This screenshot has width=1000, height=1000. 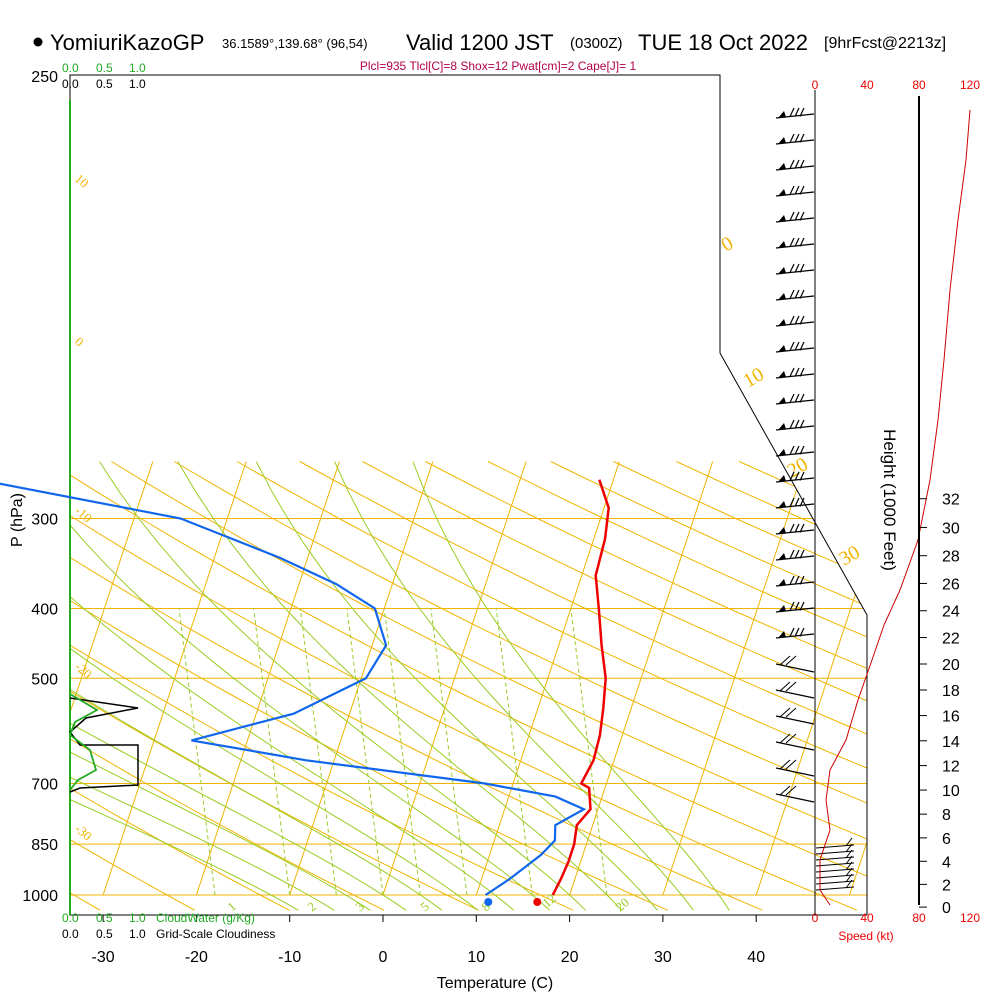 What do you see at coordinates (44, 609) in the screenshot?
I see `pressure-tick-label: 400` at bounding box center [44, 609].